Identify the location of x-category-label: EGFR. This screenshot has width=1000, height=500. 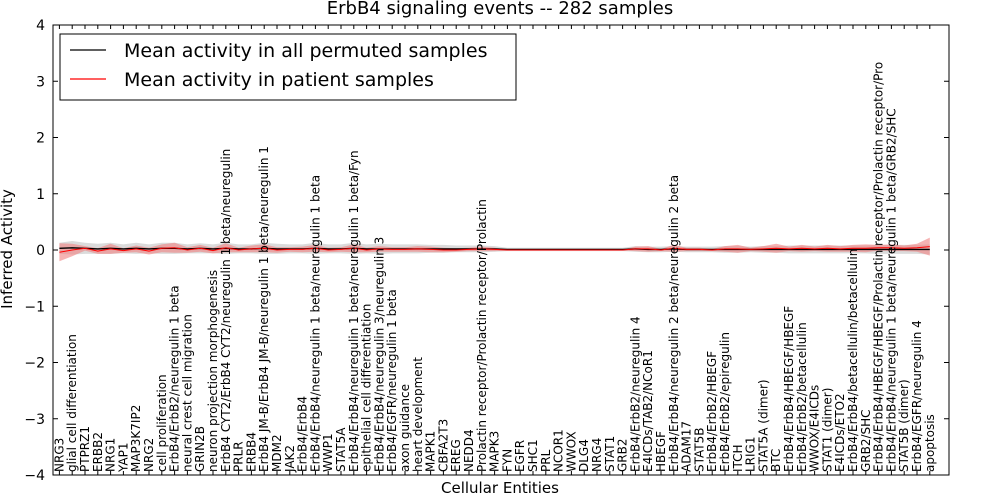
(520, 456).